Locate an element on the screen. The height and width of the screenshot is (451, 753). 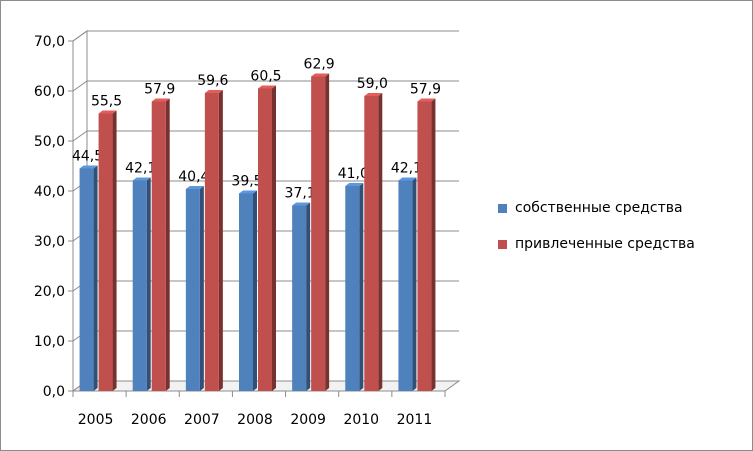
y-tick-label: 40,0 is located at coordinates (49, 192).